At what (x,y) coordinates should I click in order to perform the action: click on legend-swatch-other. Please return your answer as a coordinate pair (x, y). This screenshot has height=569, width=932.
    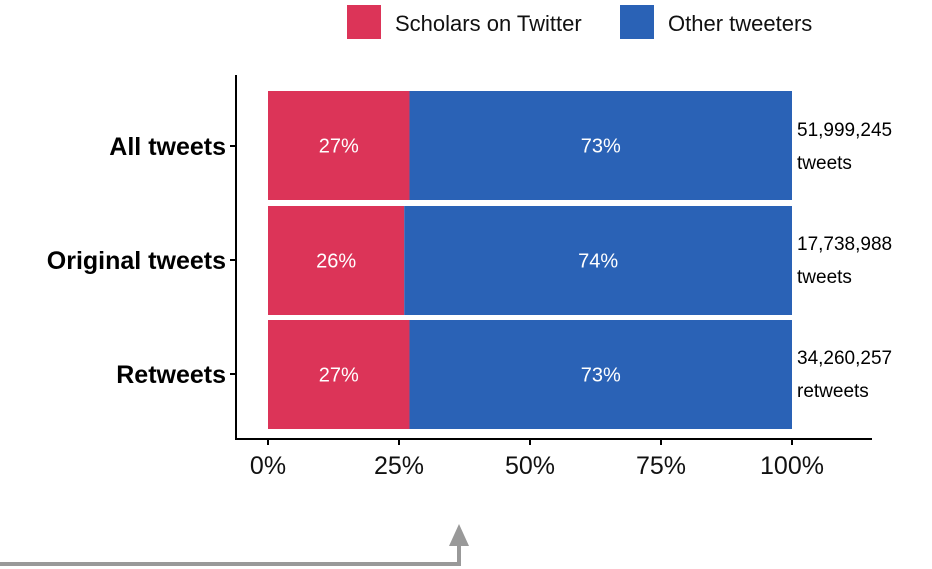
    Looking at the image, I should click on (637, 22).